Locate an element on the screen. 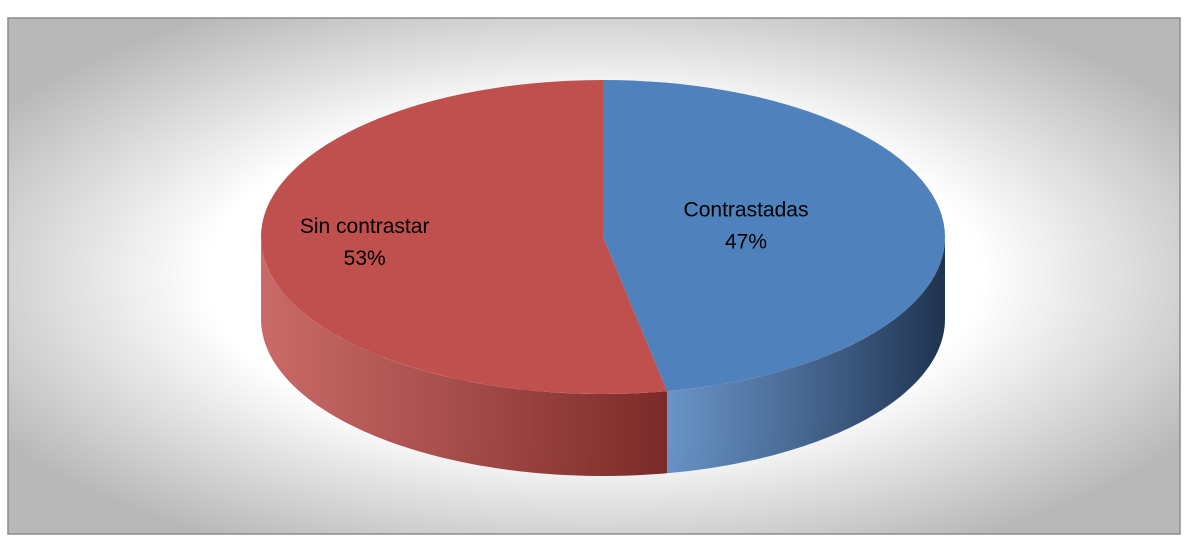 Image resolution: width=1189 pixels, height=543 pixels. slice-label: Contrastadas is located at coordinates (746, 209).